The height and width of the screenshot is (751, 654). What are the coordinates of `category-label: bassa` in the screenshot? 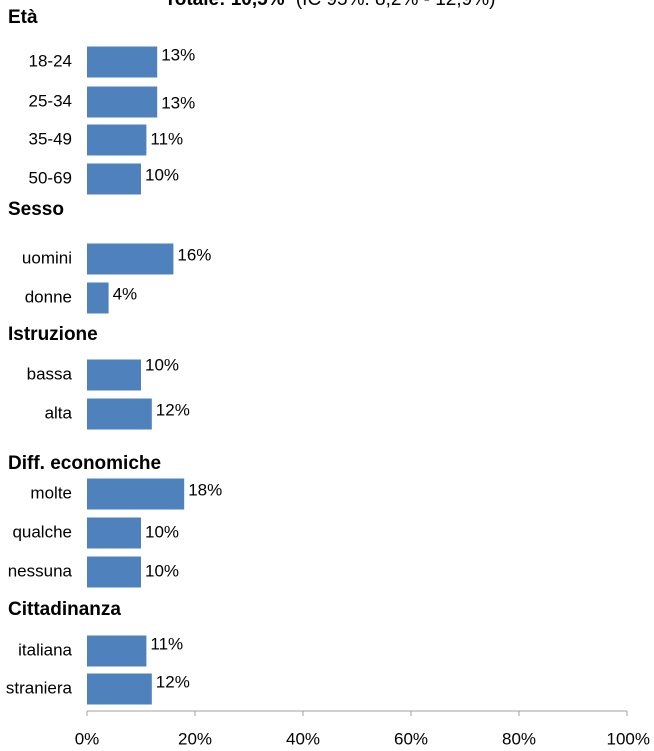 It's located at (50, 373).